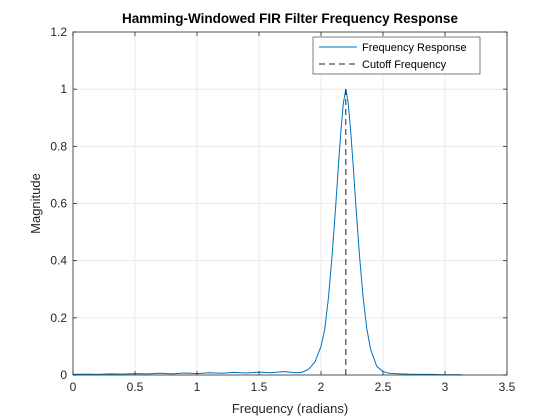 Image resolution: width=560 pixels, height=420 pixels. I want to click on legend-label-response: Frequency Response, so click(414, 48).